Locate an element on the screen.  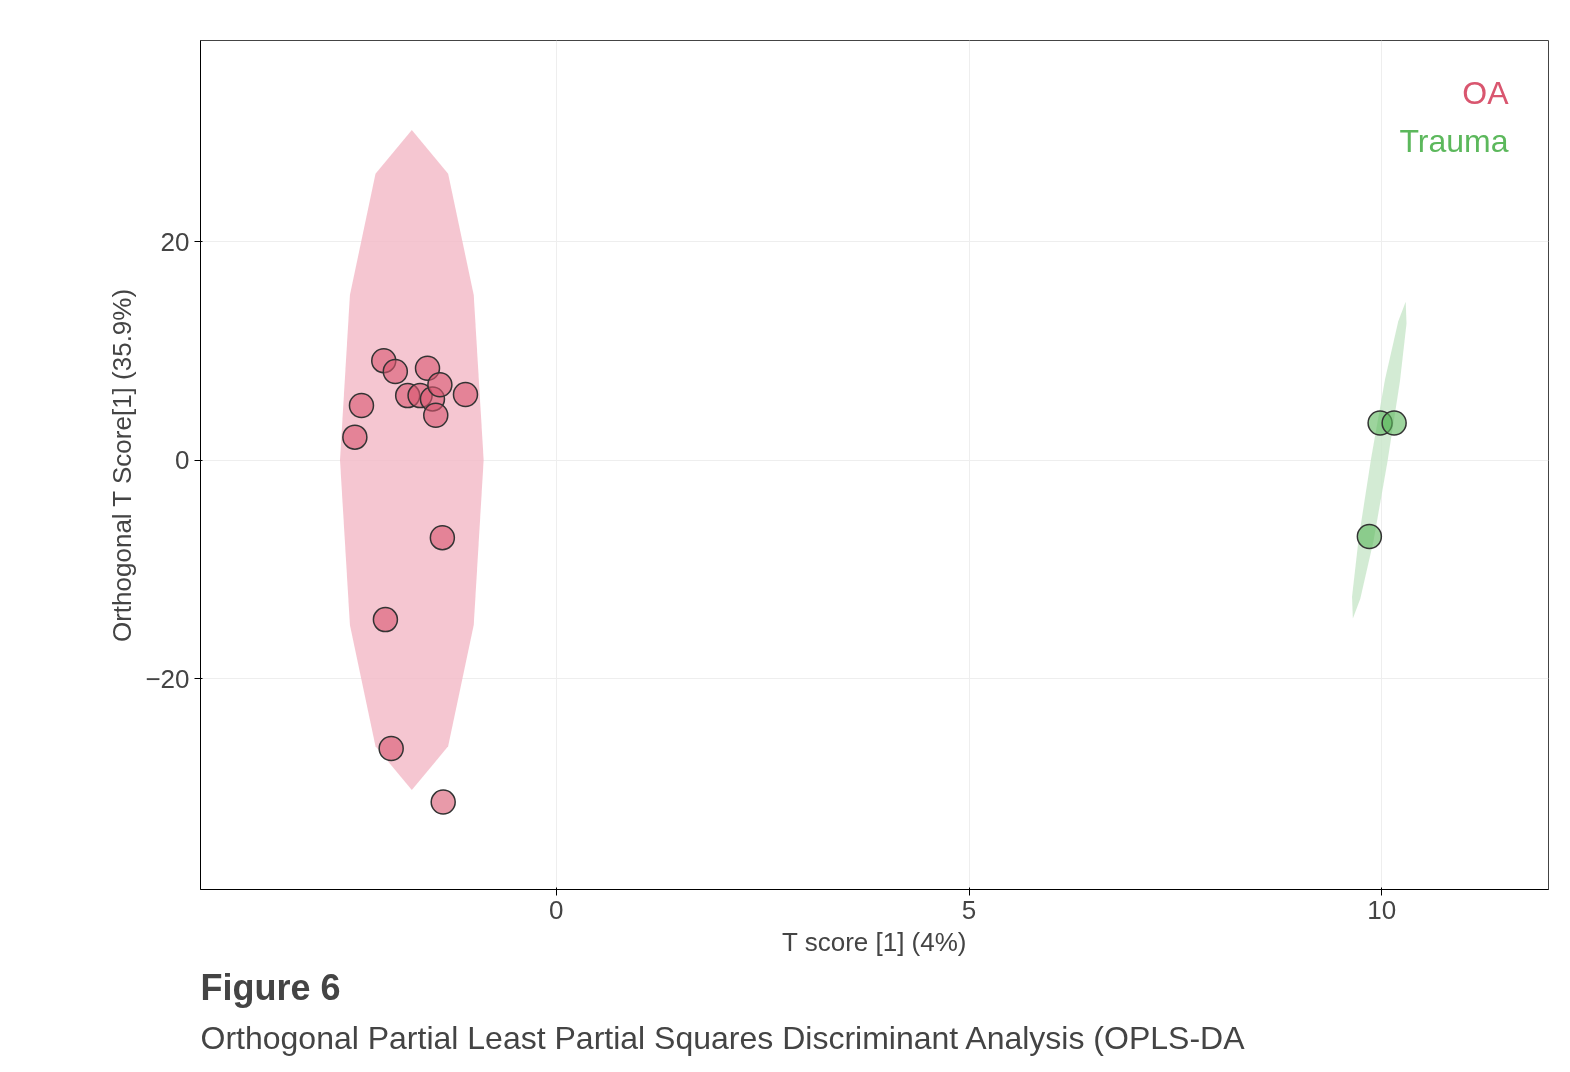
x-axis-title: T score [1] (4%) is located at coordinates (874, 941).